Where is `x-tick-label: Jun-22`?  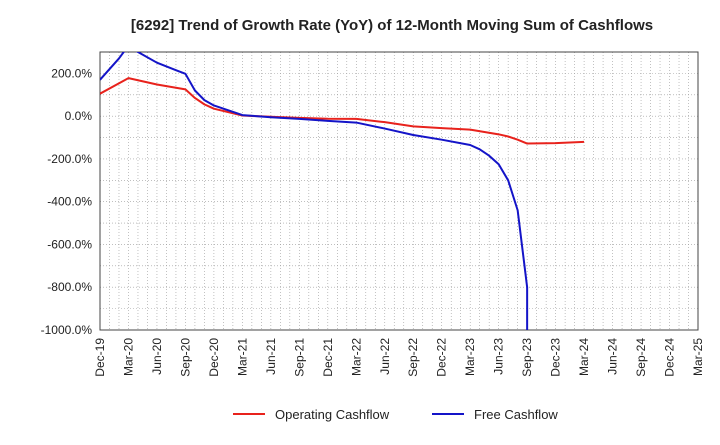 x-tick-label: Jun-22 is located at coordinates (385, 356).